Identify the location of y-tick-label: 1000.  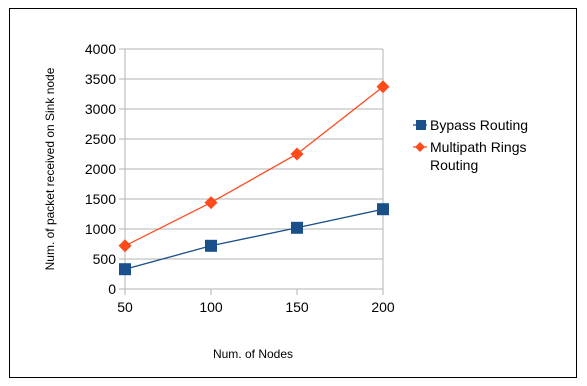
(100, 229).